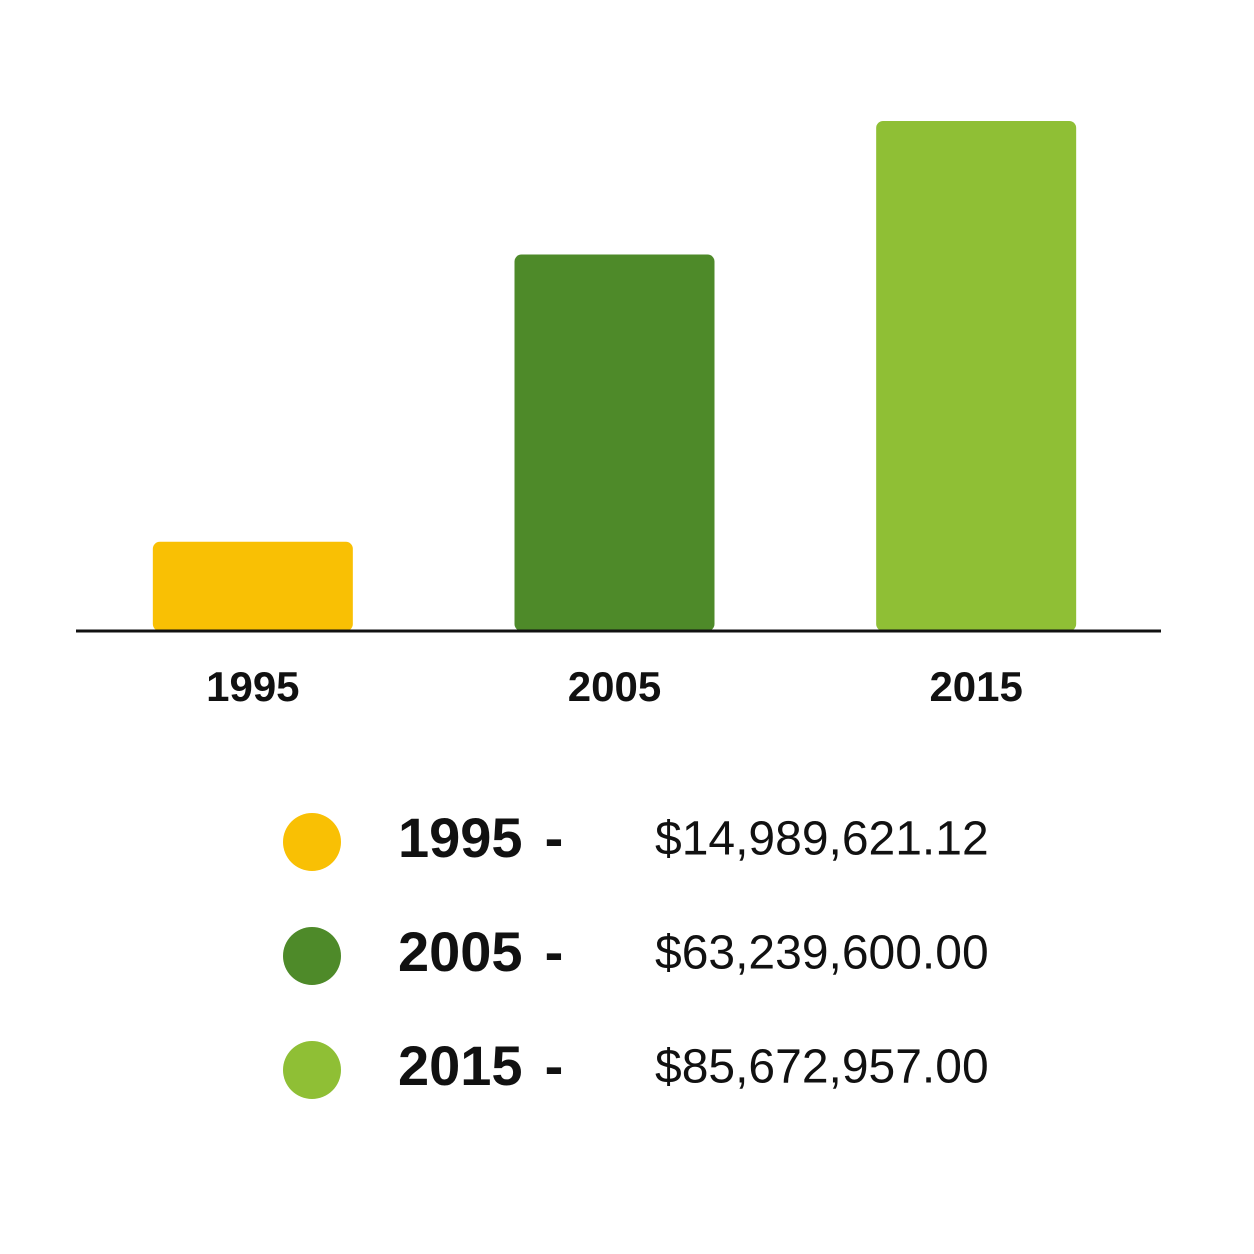  Describe the element at coordinates (822, 1067) in the screenshot. I see `value-label: $85,672,957.00` at that location.